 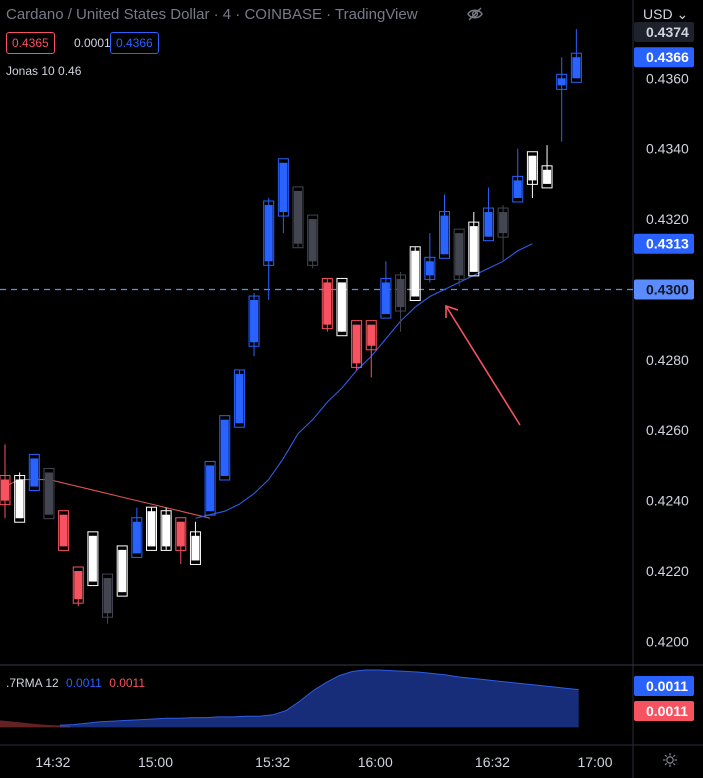 I want to click on annotation-arrow-line, so click(x=483, y=365).